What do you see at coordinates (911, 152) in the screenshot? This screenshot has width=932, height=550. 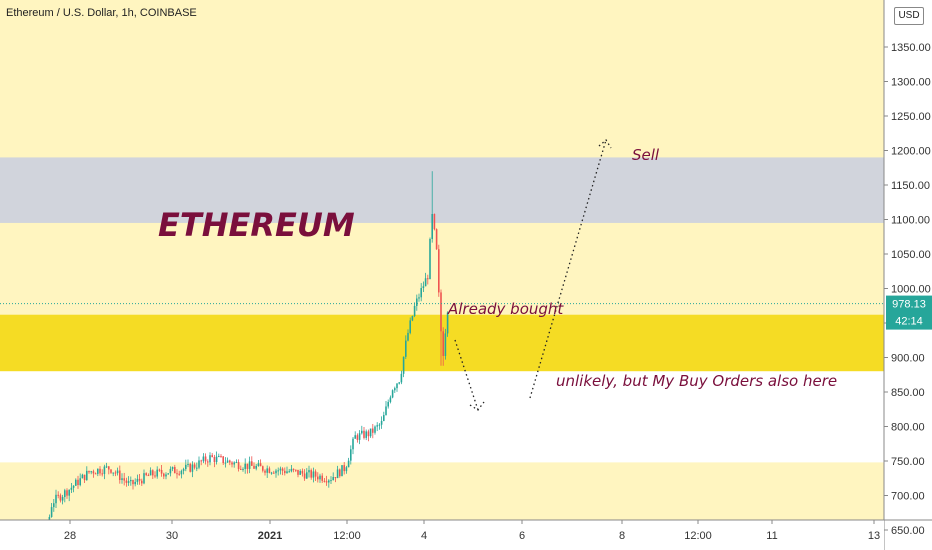 I see `y-tick-label: 1200.00` at bounding box center [911, 152].